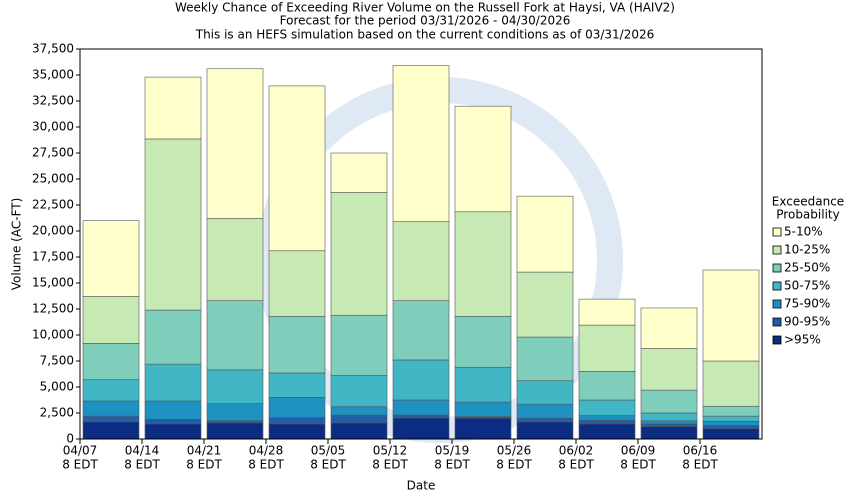 The height and width of the screenshot is (500, 850). What do you see at coordinates (328, 451) in the screenshot?
I see `x-tick-label: 05/05` at bounding box center [328, 451].